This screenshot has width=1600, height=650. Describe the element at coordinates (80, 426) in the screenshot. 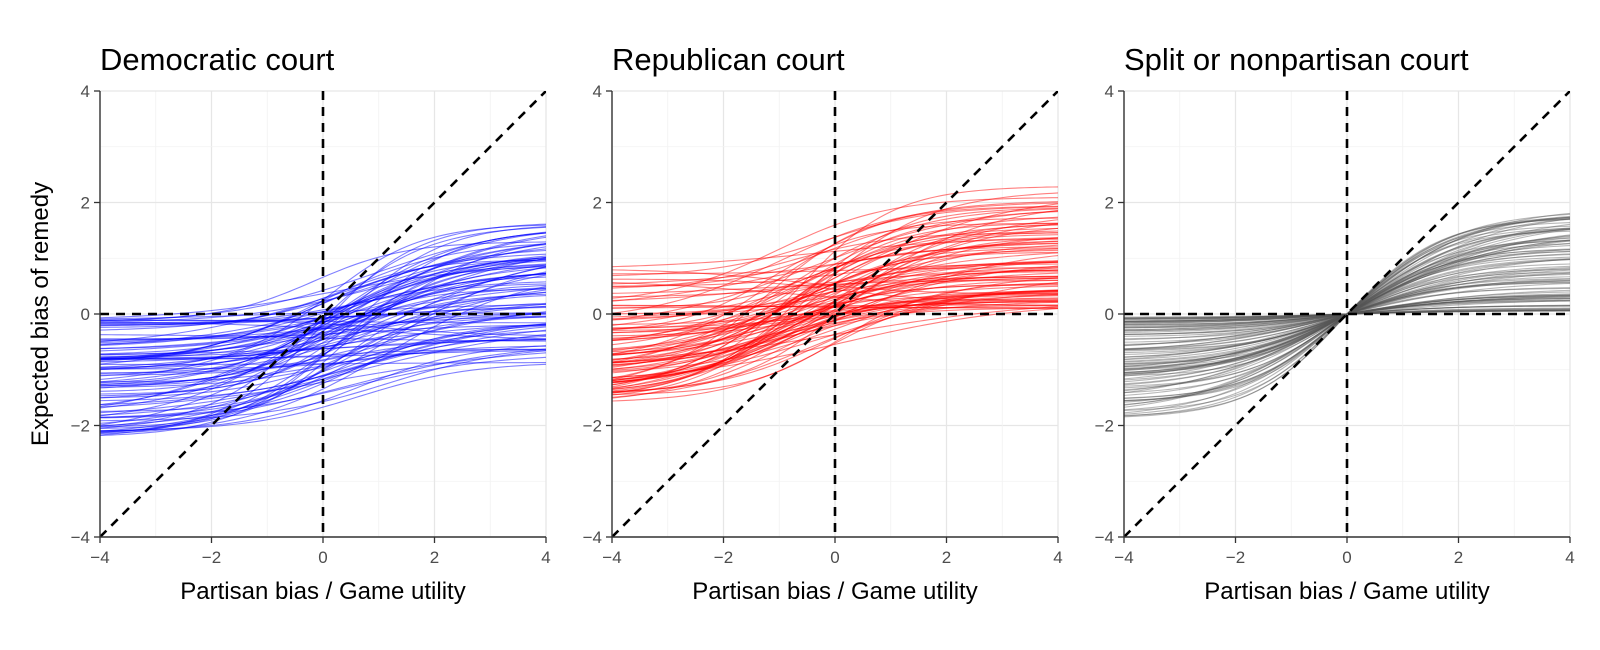

I see `y-tick-label: −2` at that location.